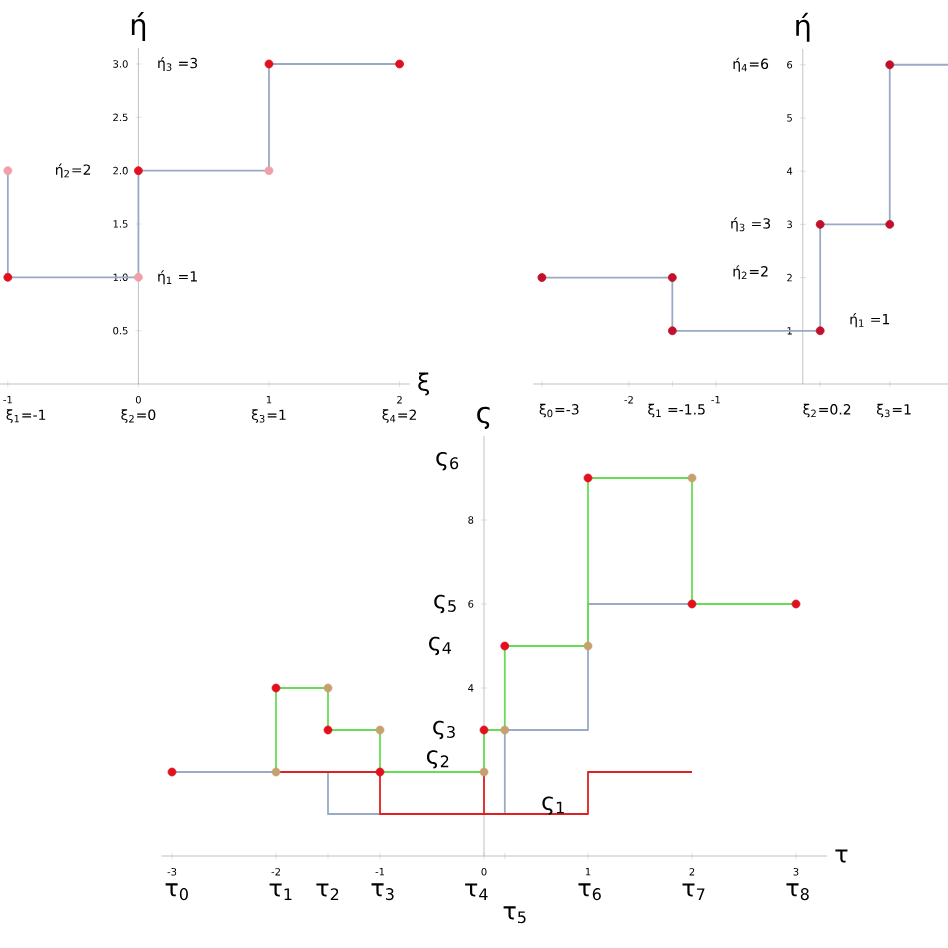  What do you see at coordinates (447, 461) in the screenshot?
I see `annotation: ς$_{6}$` at bounding box center [447, 461].